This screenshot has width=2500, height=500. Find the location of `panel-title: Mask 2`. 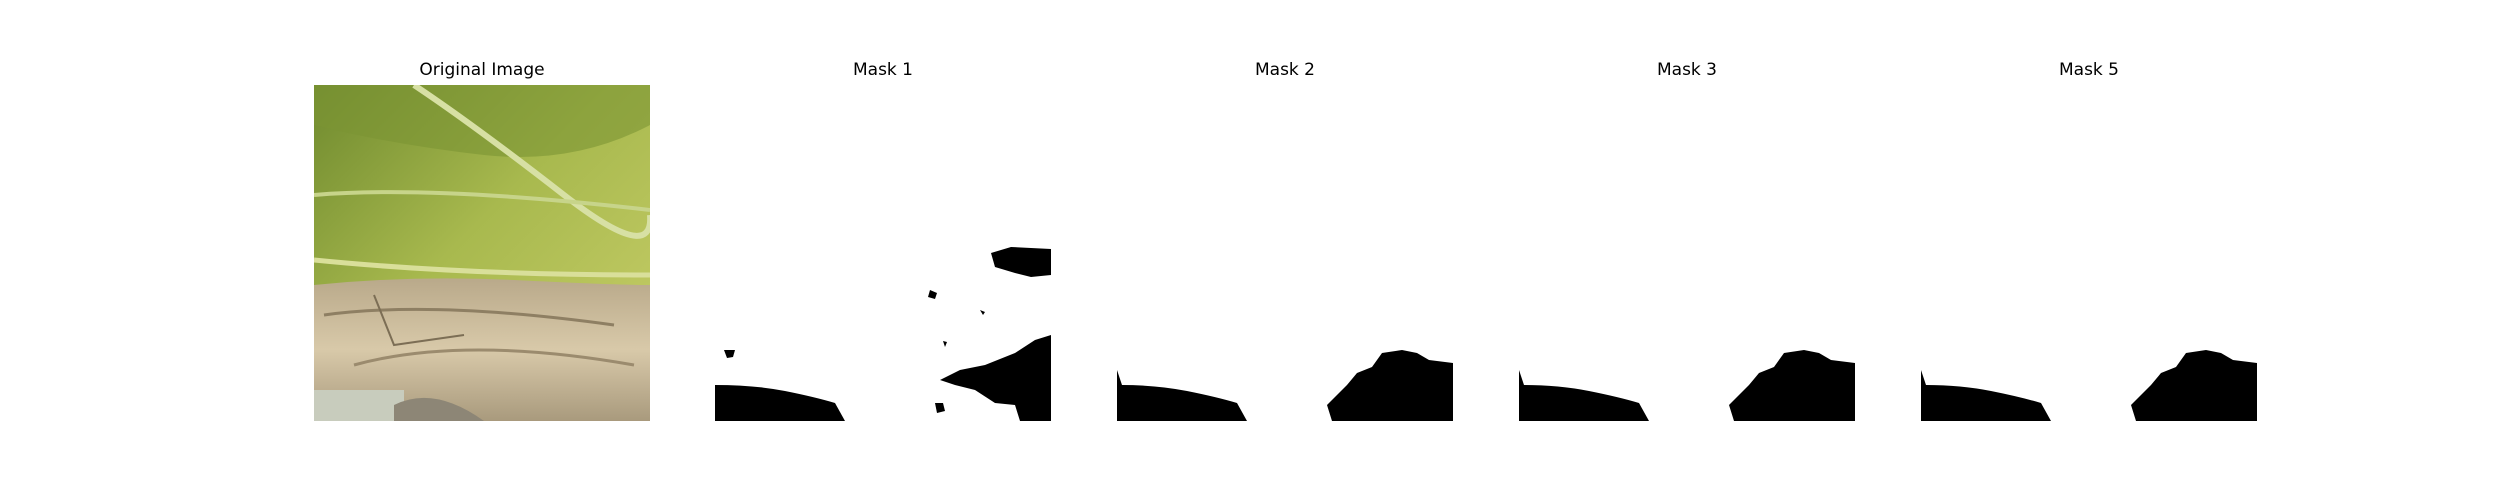

panel-title: Mask 2 is located at coordinates (1284, 70).